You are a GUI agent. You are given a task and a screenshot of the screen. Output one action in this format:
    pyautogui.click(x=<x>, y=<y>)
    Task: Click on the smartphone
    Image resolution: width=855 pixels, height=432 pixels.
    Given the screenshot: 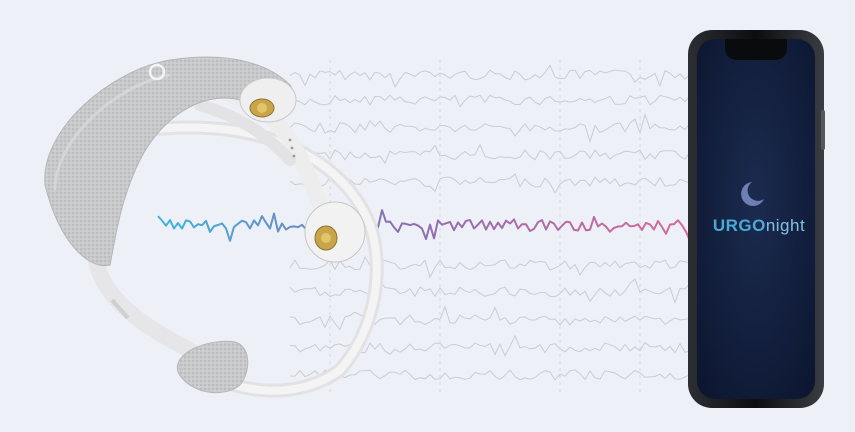 What is the action you would take?
    pyautogui.click(x=756, y=219)
    